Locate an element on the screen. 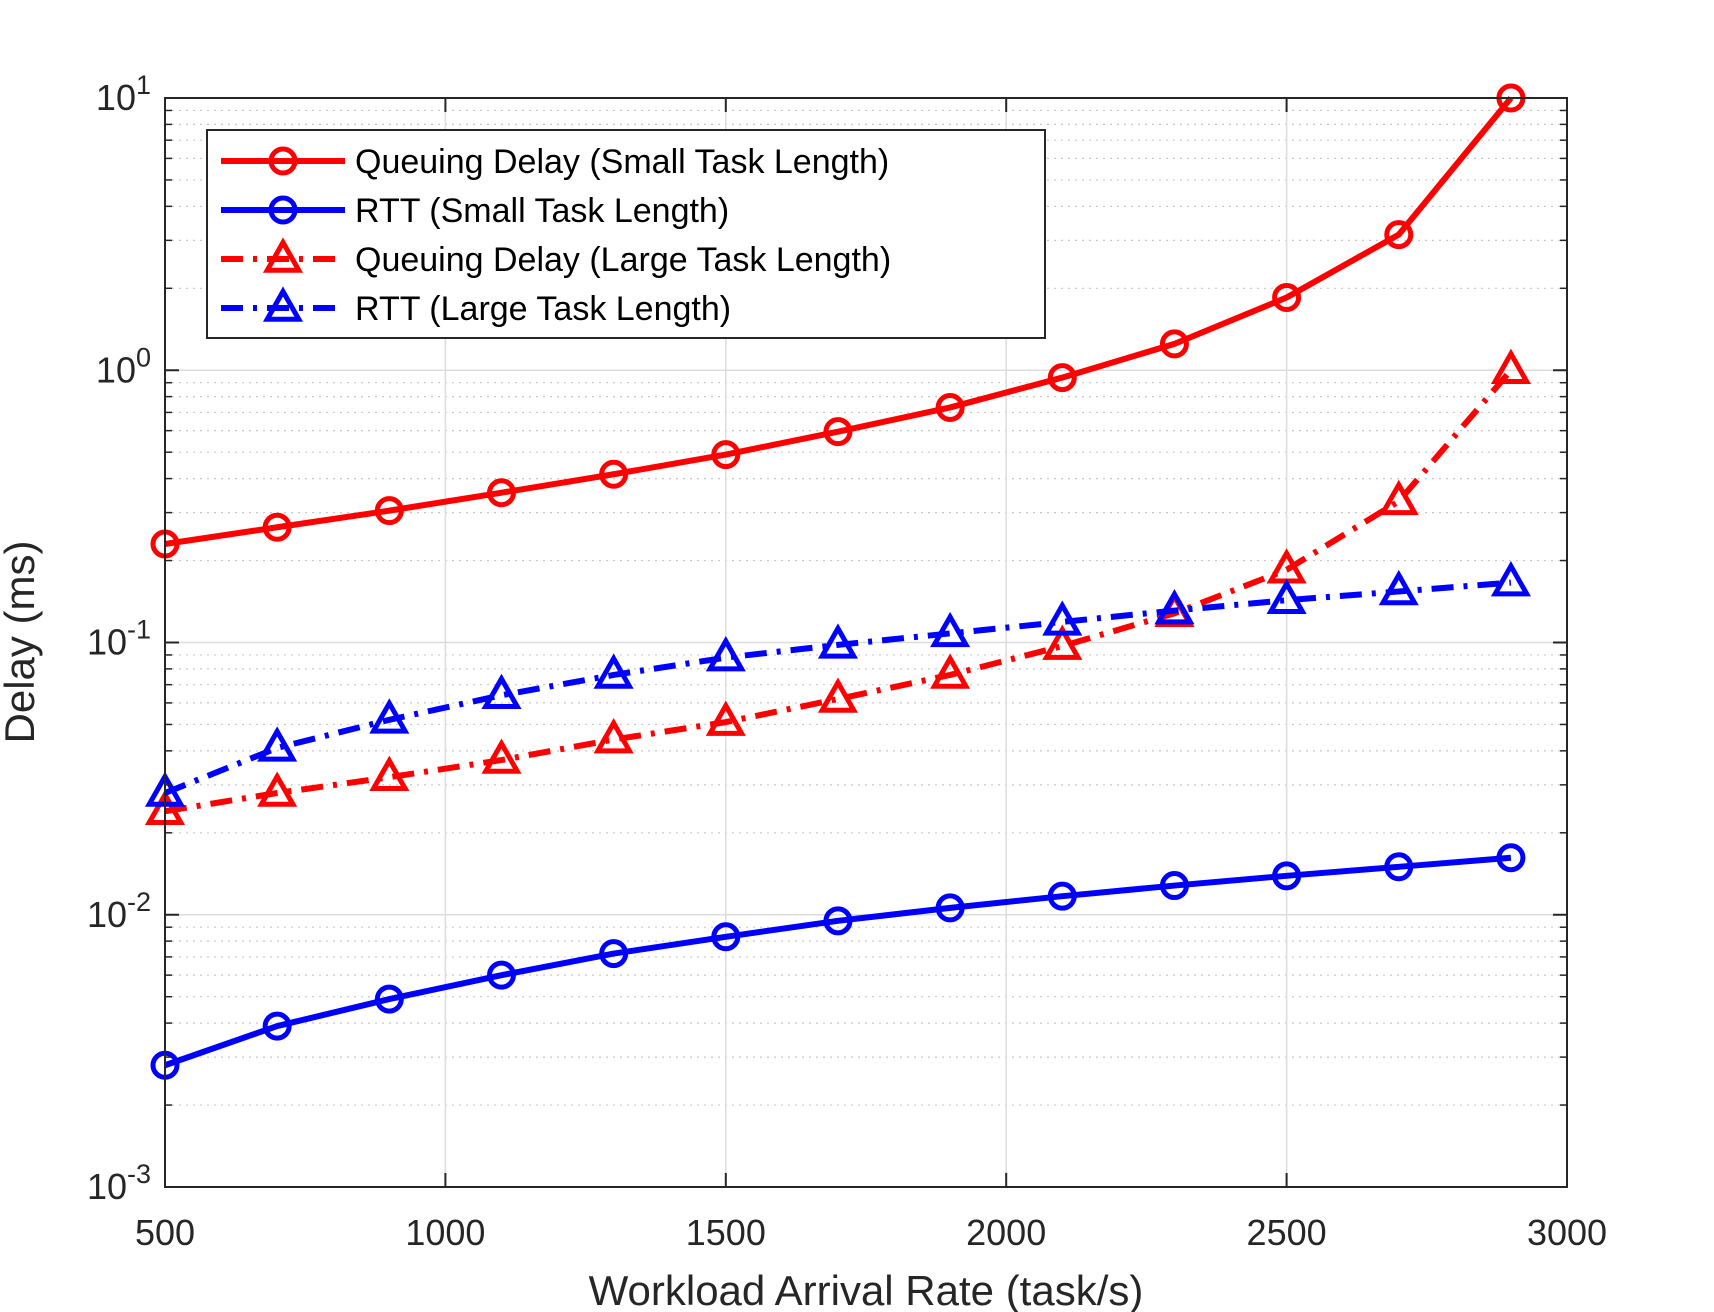  y-tick-label: 10⁻³ is located at coordinates (119, 1183).